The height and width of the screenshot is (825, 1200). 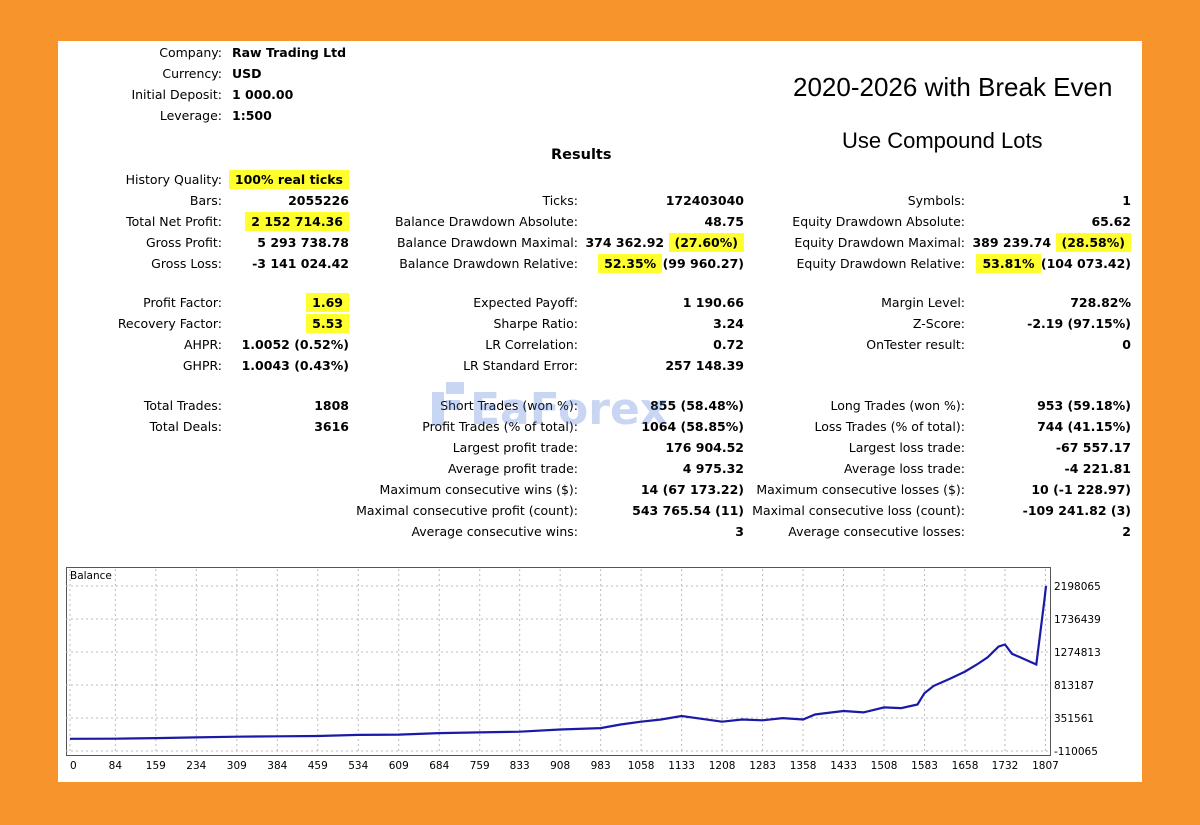 I want to click on x-tick-label: 309, so click(x=237, y=766).